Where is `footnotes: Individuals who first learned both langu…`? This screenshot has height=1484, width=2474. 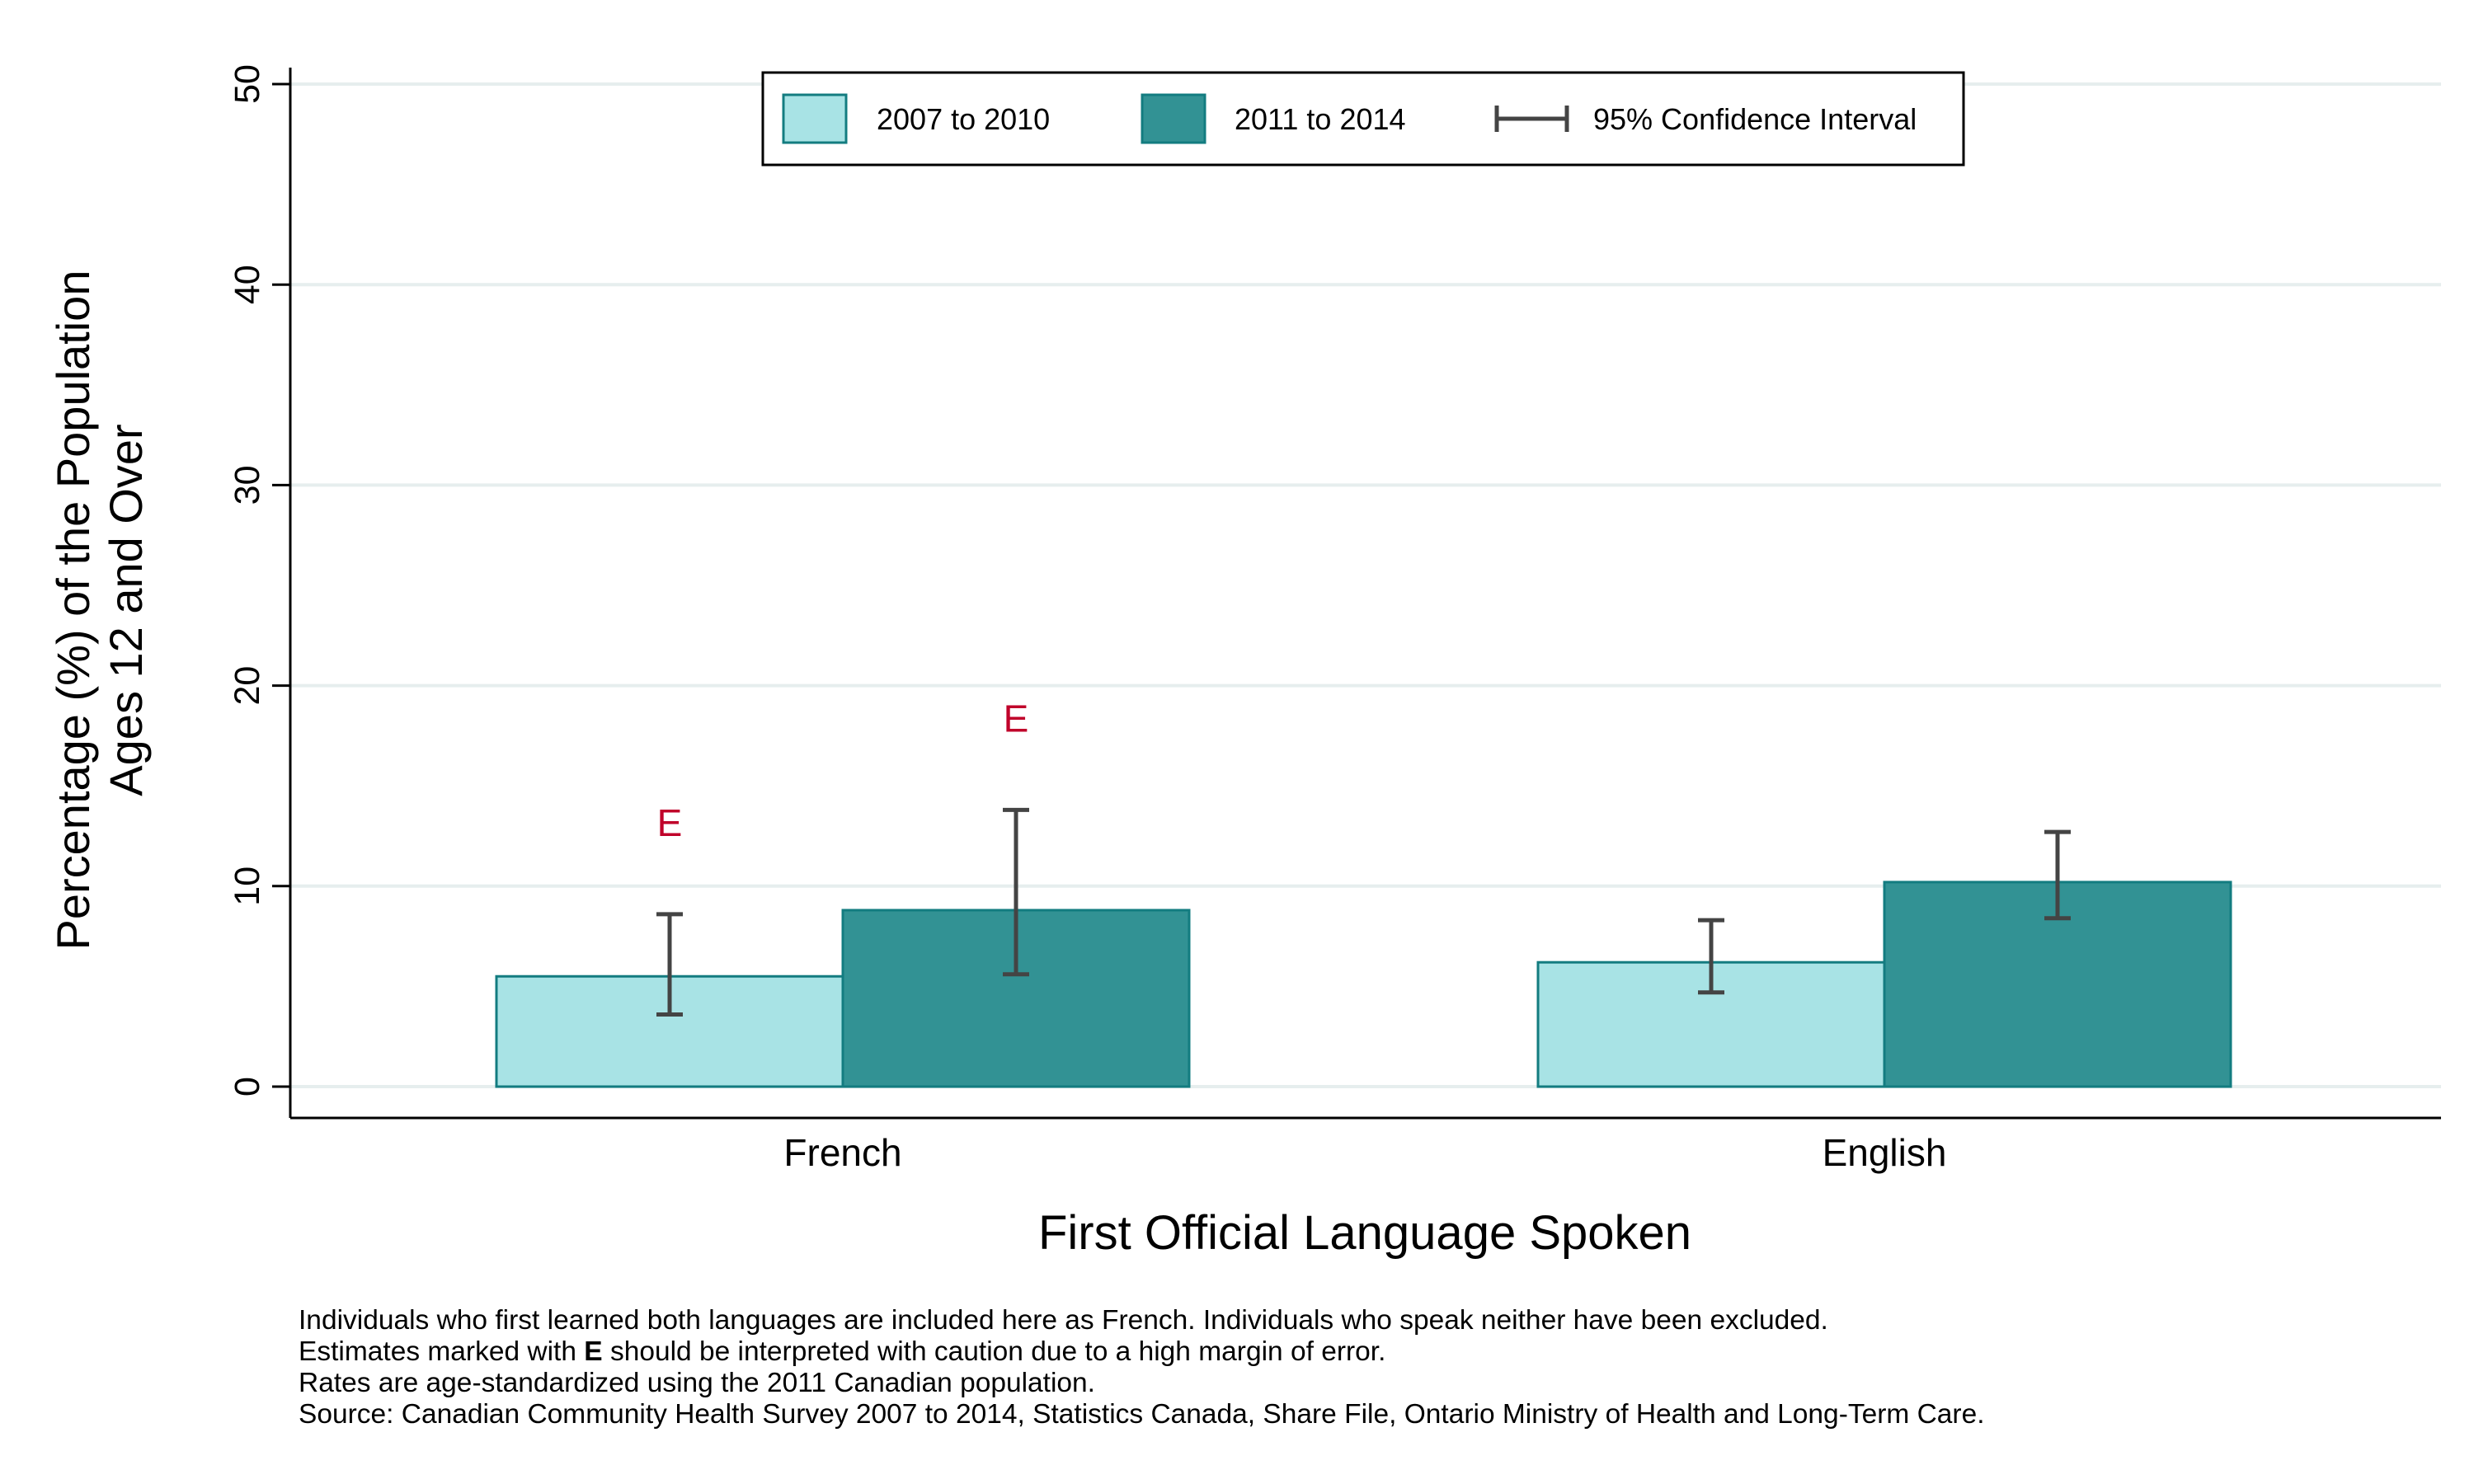 footnotes: Individuals who first learned both langu… is located at coordinates (1142, 1367).